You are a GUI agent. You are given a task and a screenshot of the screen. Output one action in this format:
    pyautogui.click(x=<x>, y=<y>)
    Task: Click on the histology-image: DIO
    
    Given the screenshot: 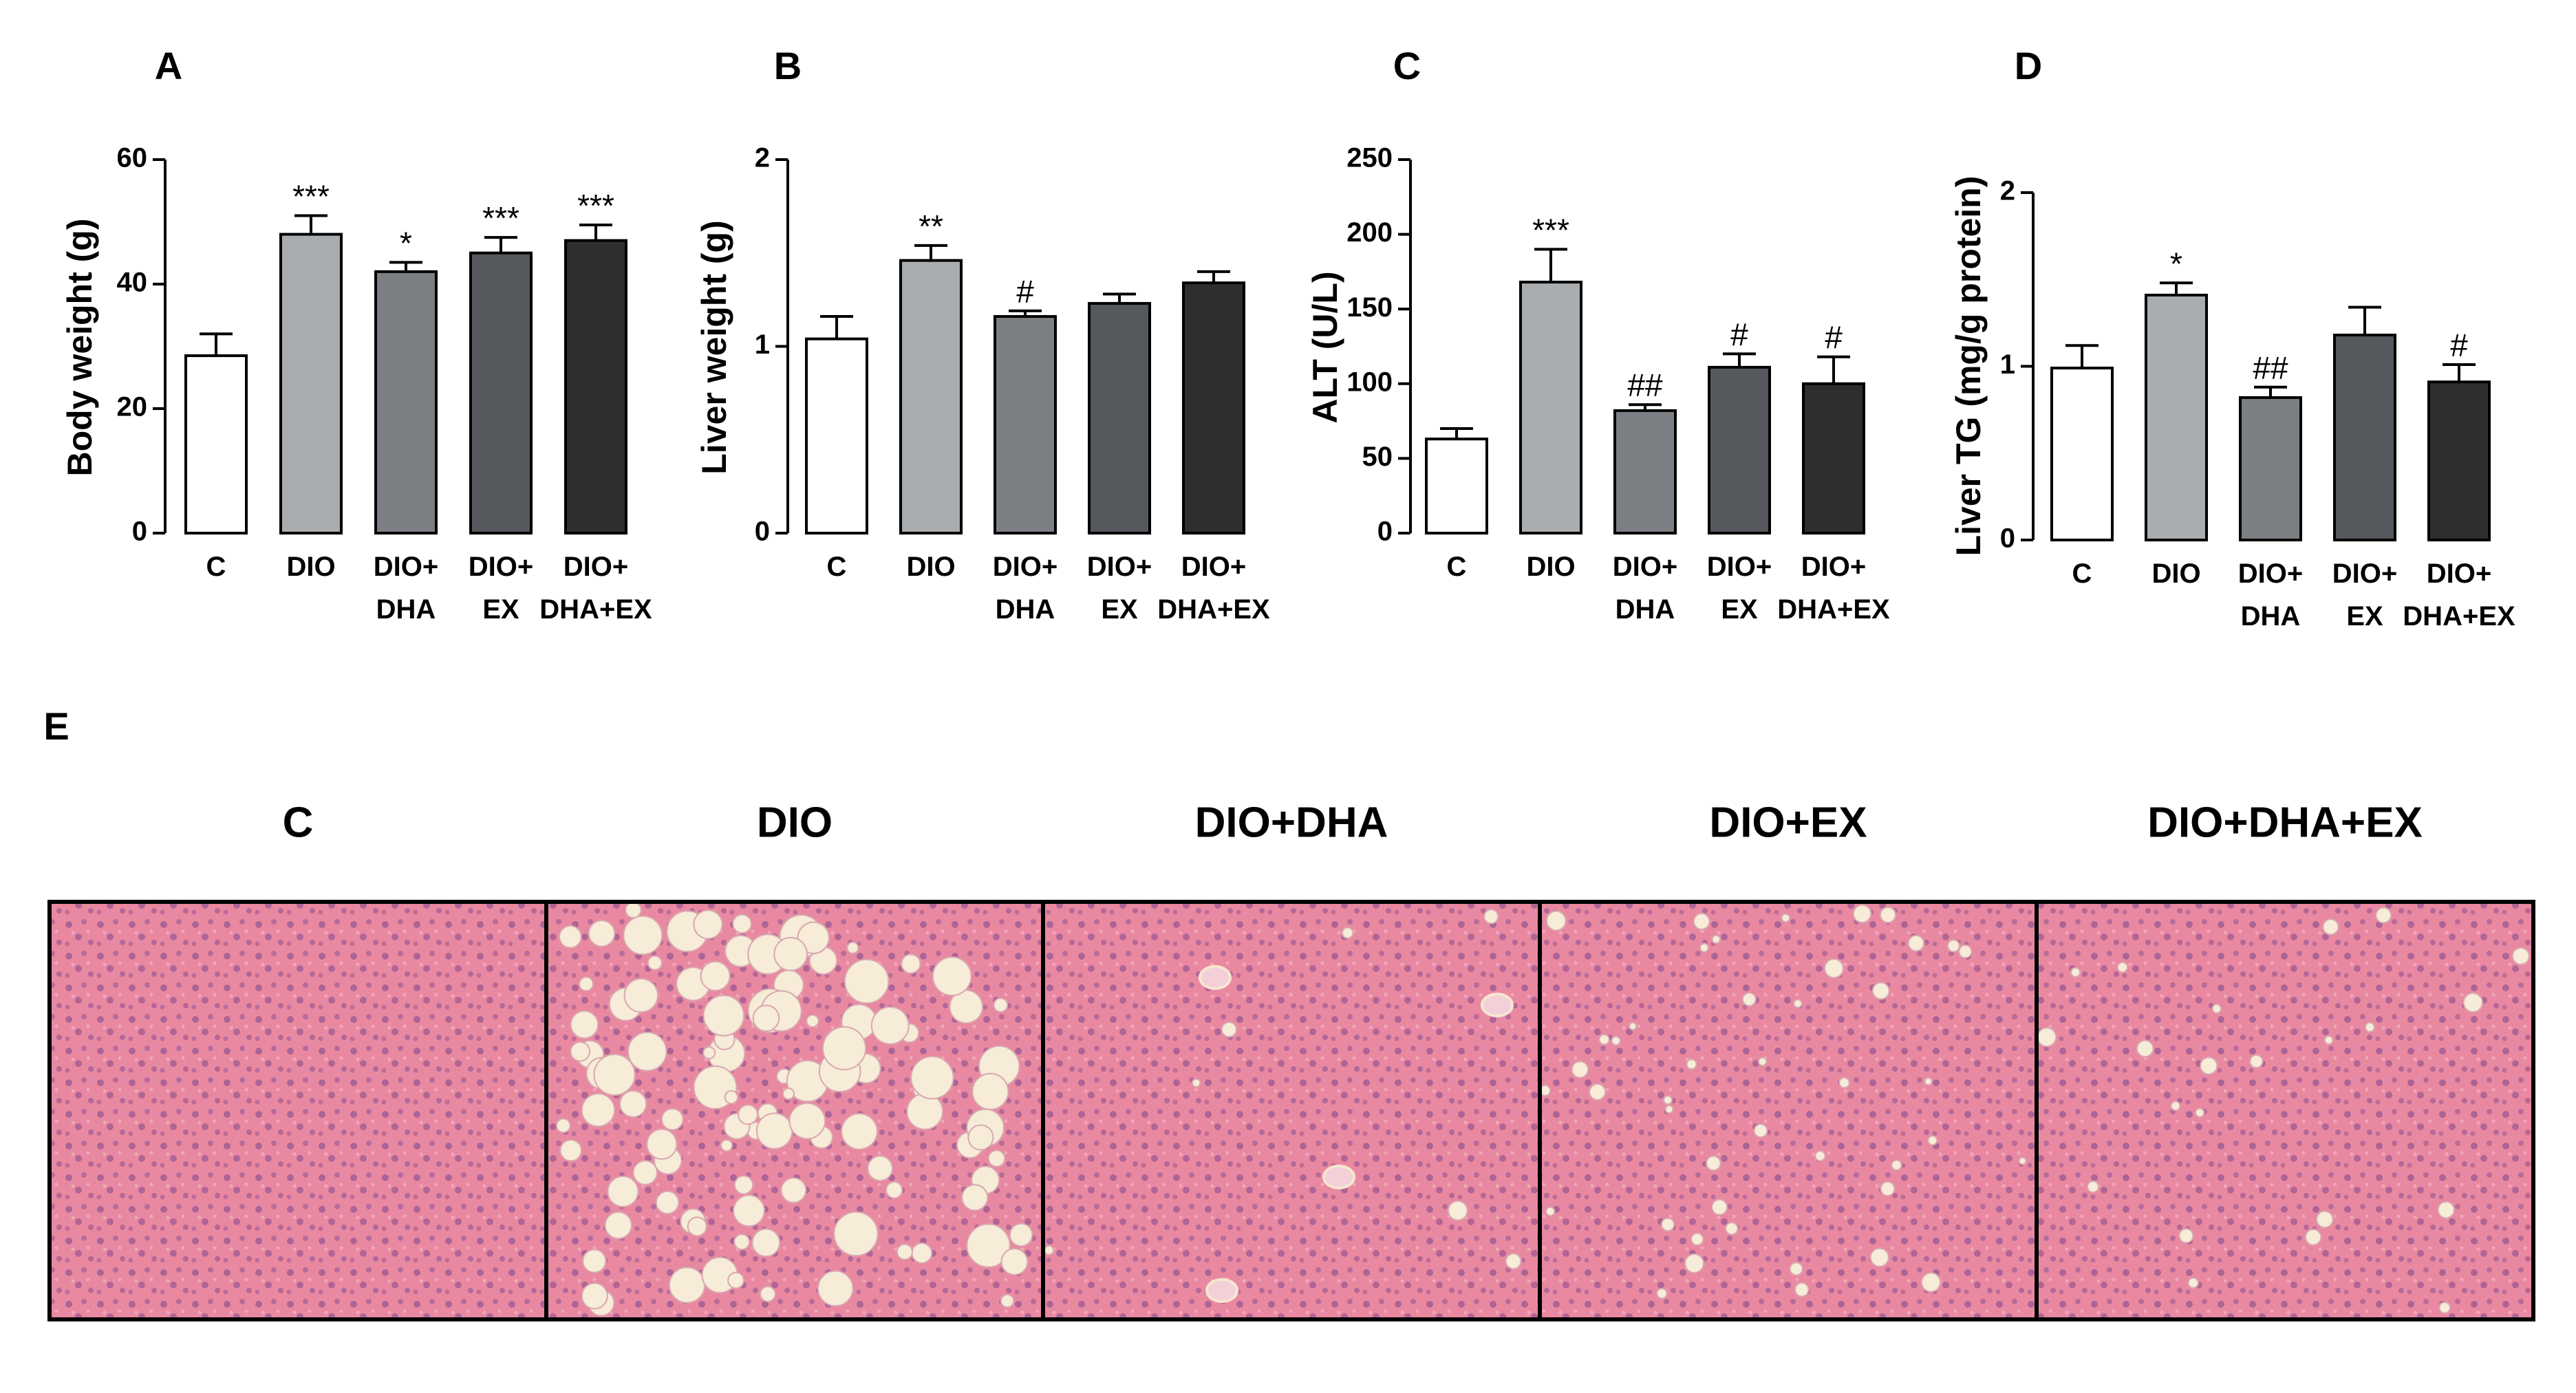 What is the action you would take?
    pyautogui.click(x=795, y=1060)
    